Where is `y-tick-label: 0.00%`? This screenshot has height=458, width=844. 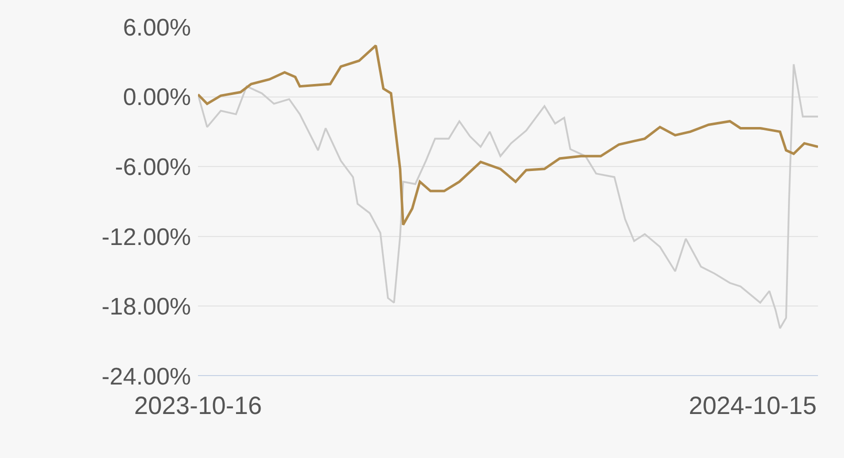
y-tick-label: 0.00% is located at coordinates (156, 98).